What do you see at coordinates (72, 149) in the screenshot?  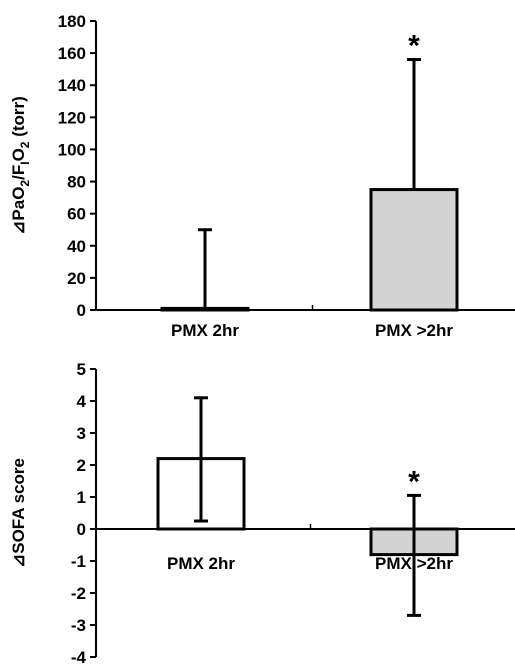 I see `y-tick-label: 100` at bounding box center [72, 149].